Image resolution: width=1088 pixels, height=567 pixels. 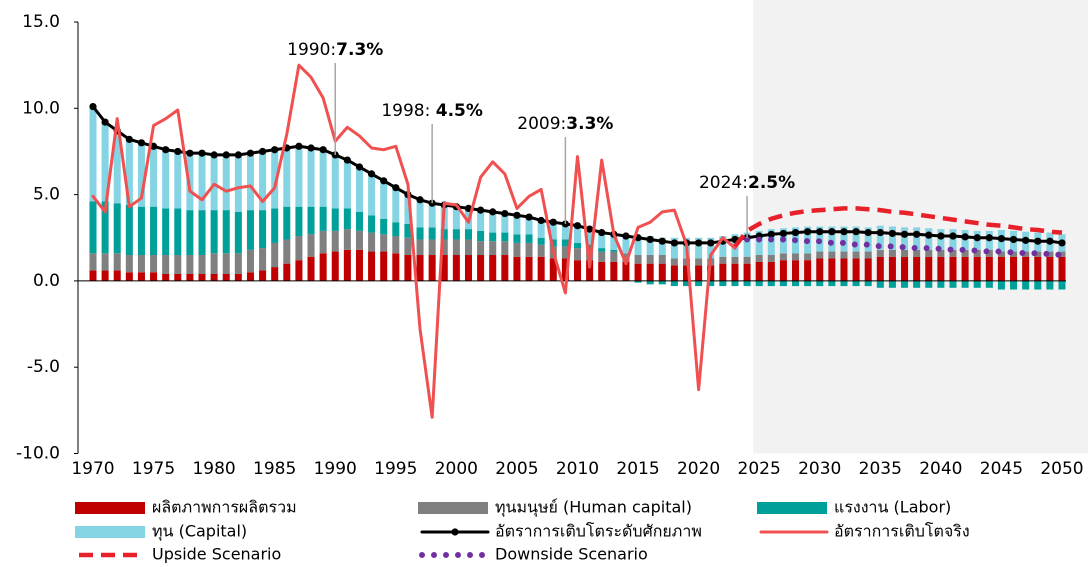 What do you see at coordinates (335, 469) in the screenshot?
I see `x-tick-label: 1990` at bounding box center [335, 469].